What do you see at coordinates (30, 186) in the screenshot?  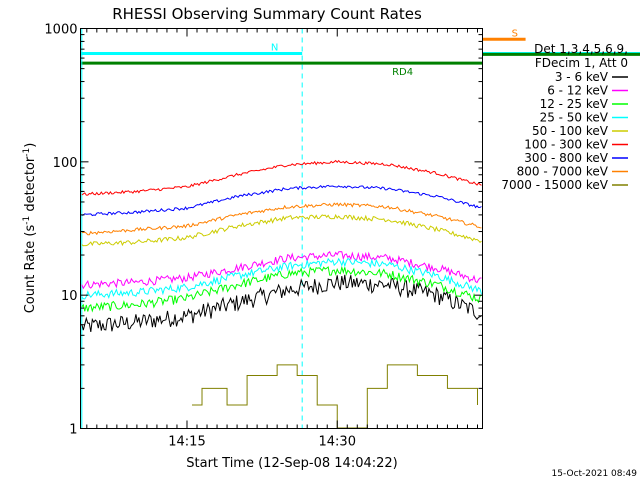 I see `y-axis-label-mid: detector` at bounding box center [30, 186].